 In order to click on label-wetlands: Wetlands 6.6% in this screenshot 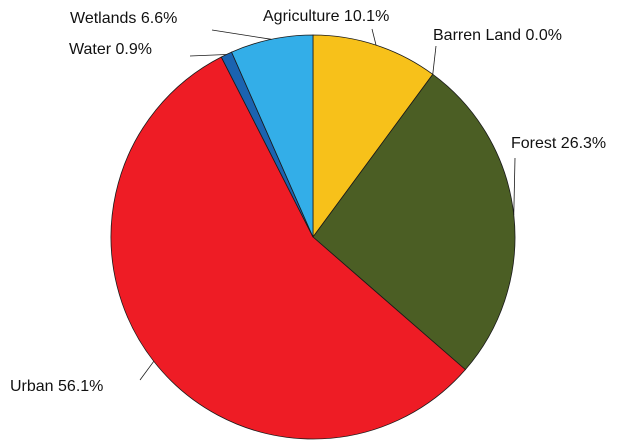, I will do `click(123, 18)`.